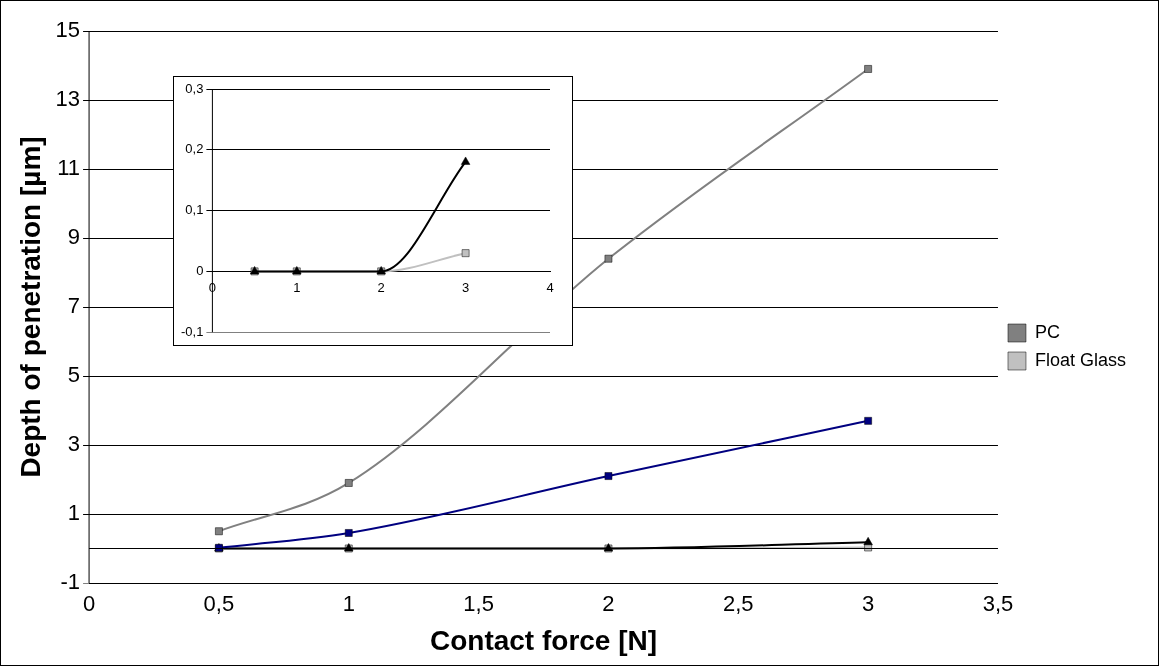 Image resolution: width=1159 pixels, height=666 pixels. Describe the element at coordinates (69, 168) in the screenshot. I see `y-tick-label: 11` at that location.